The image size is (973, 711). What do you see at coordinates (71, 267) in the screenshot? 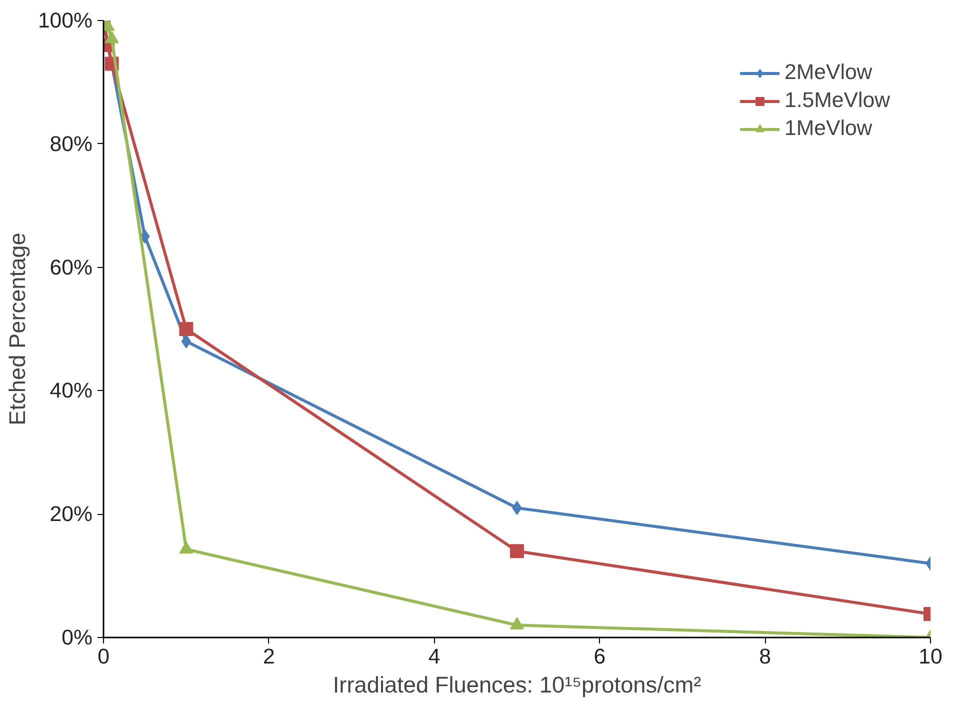
I see `y-tick-label: 60%` at bounding box center [71, 267].